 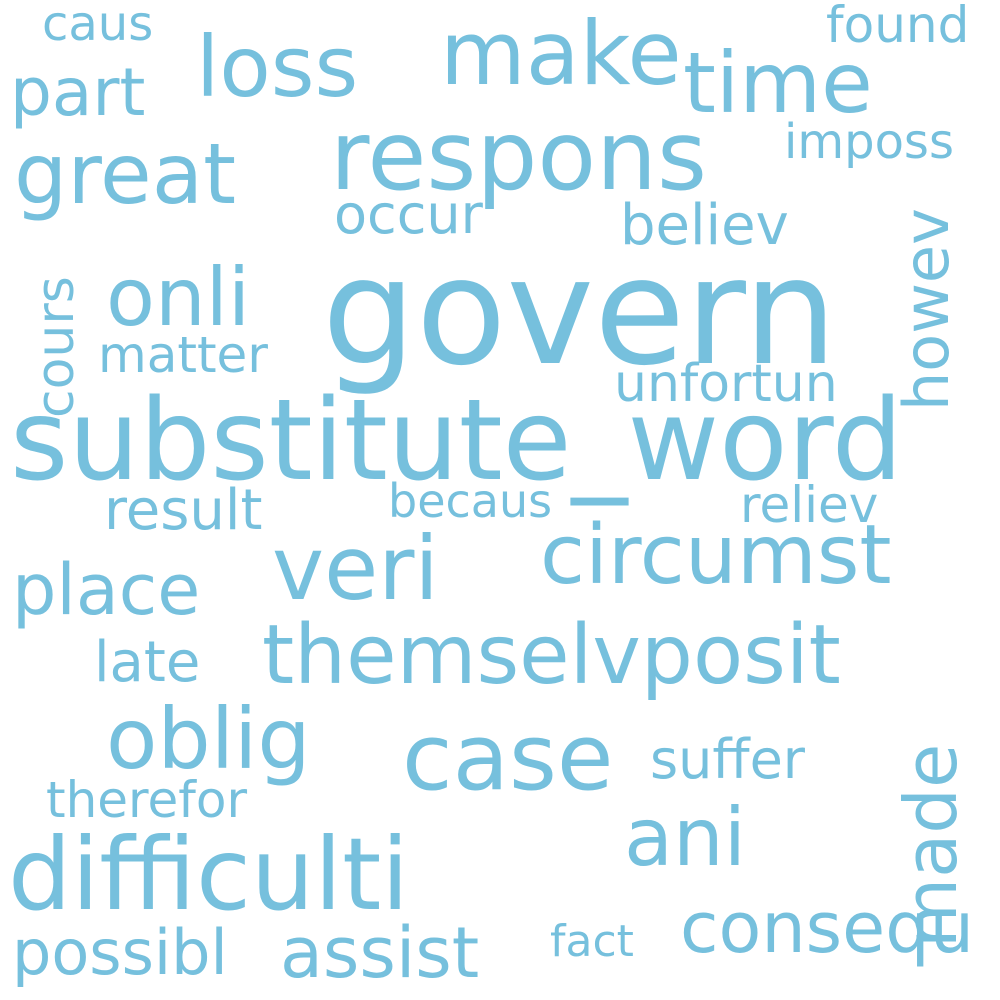 I want to click on word-part: part, so click(x=78, y=92).